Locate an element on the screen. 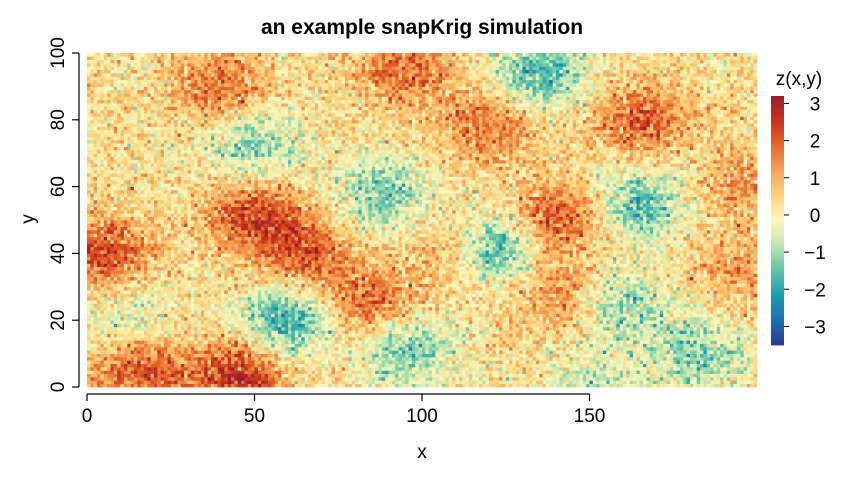 The height and width of the screenshot is (480, 864). x-tick-label: 100 is located at coordinates (422, 416).